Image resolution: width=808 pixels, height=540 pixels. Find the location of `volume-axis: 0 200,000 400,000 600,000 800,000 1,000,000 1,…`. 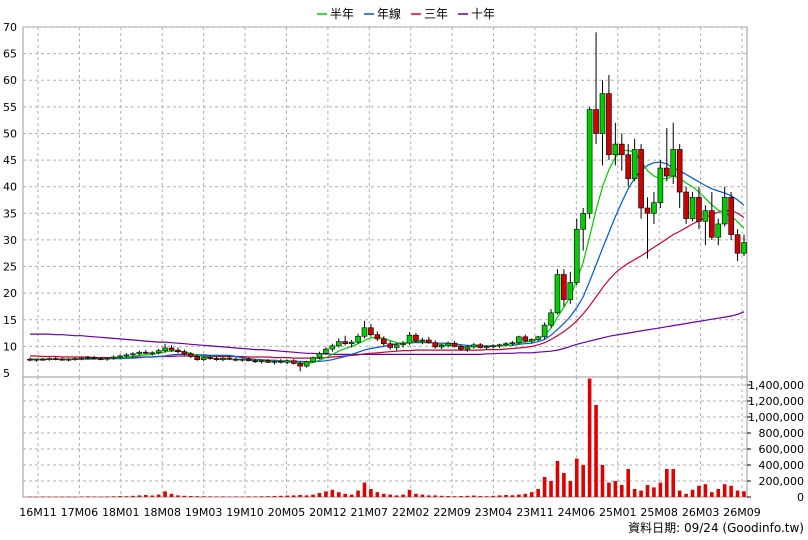

volume-axis: 0 200,000 400,000 600,000 800,000 1,000,000 1,… is located at coordinates (775, 441).